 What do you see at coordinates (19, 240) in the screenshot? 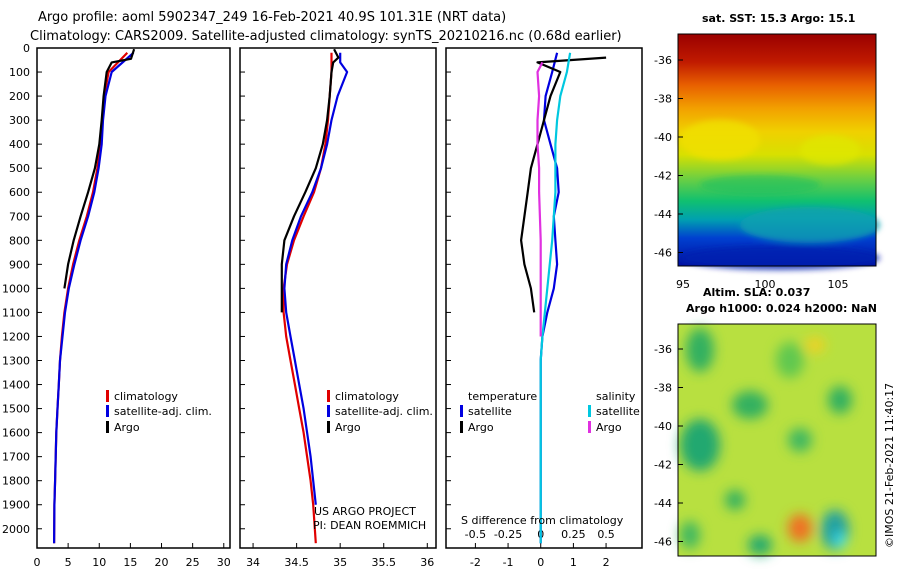
I see `depth-tick-label: 800` at bounding box center [19, 240].